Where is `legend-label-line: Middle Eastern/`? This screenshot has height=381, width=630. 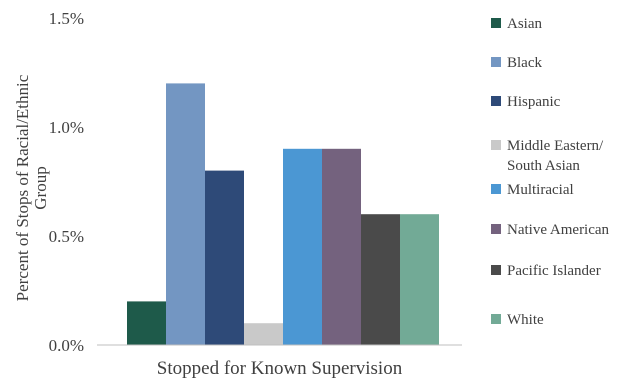 legend-label-line: Middle Eastern/ is located at coordinates (555, 146).